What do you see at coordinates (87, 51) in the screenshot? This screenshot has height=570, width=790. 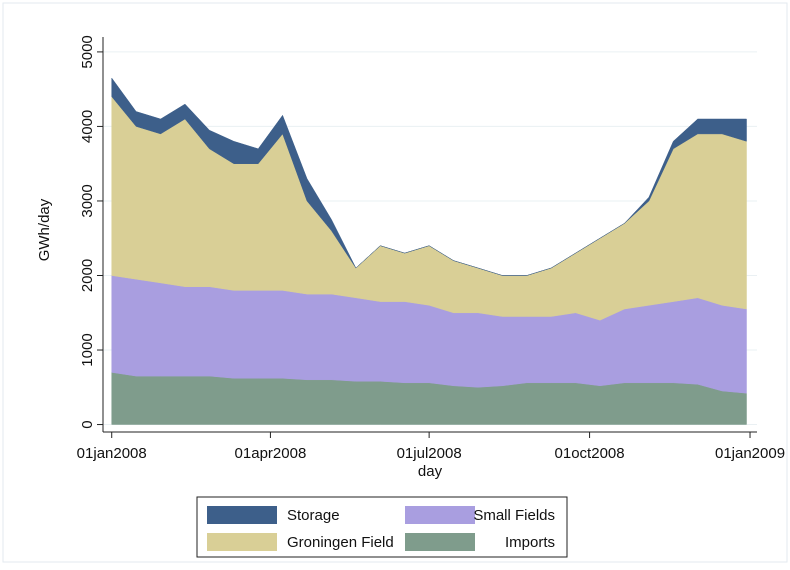 I see `y-tick-label: 5000` at bounding box center [87, 51].